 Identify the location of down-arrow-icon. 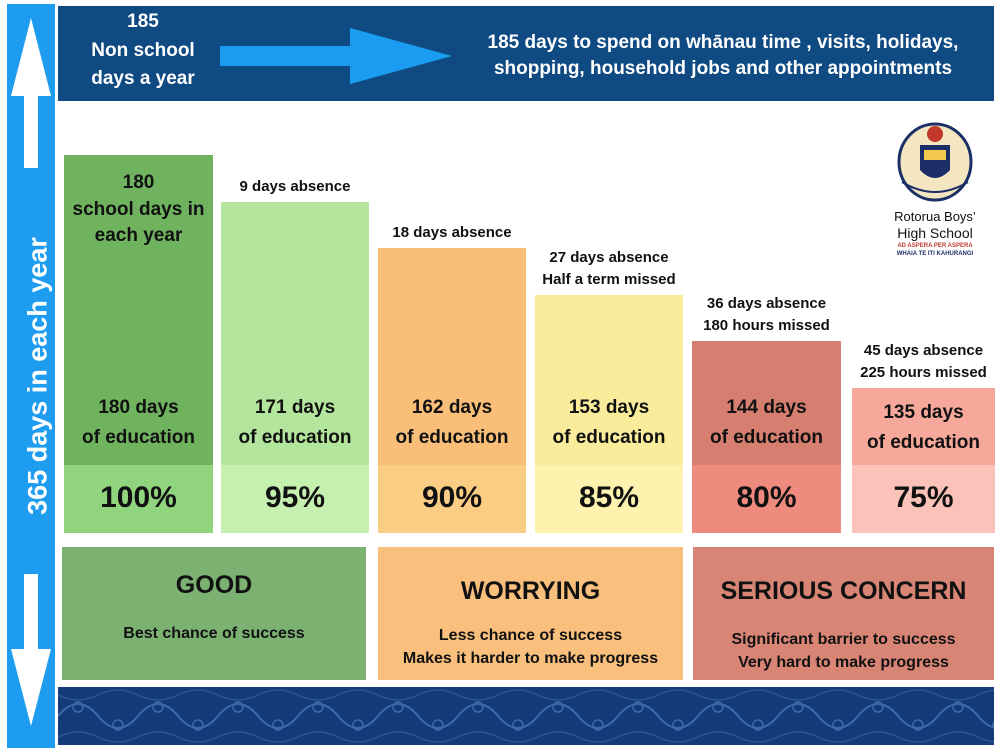
(31, 650).